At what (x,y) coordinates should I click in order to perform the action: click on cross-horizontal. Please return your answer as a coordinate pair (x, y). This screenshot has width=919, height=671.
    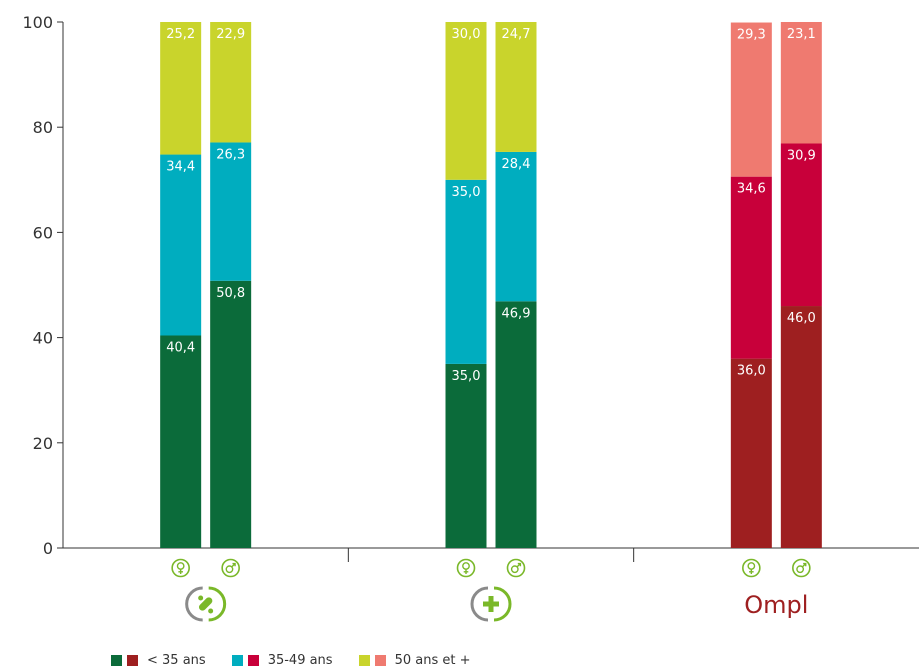
    Looking at the image, I should click on (491, 604).